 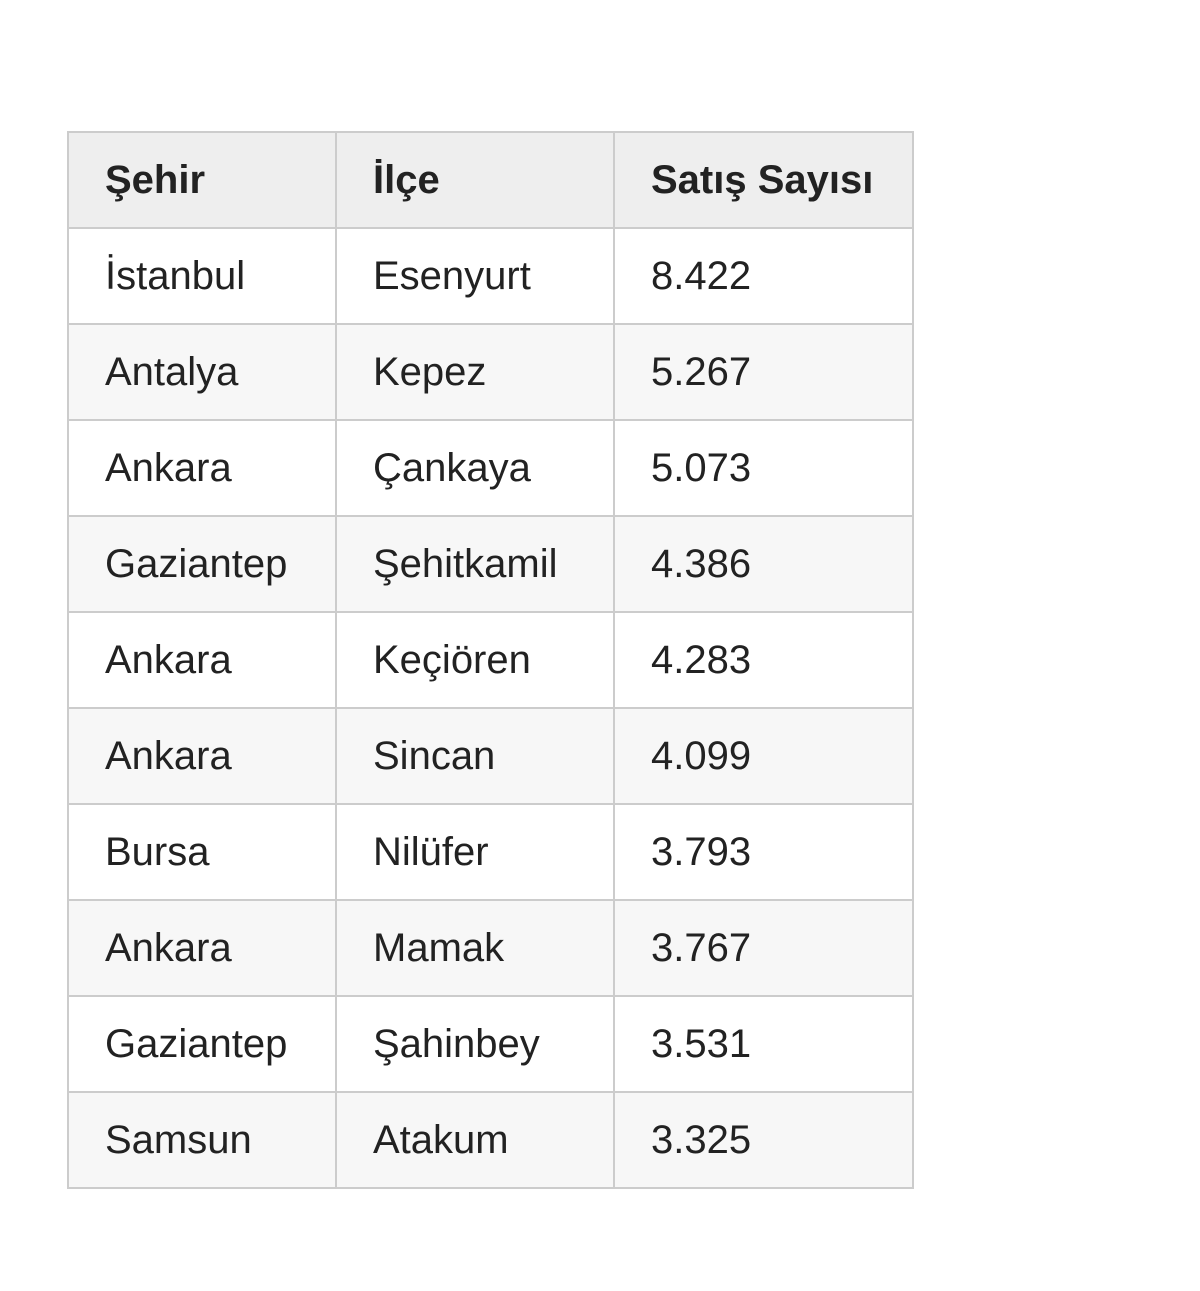 I want to click on cell-sales: 3.325, so click(x=763, y=1140).